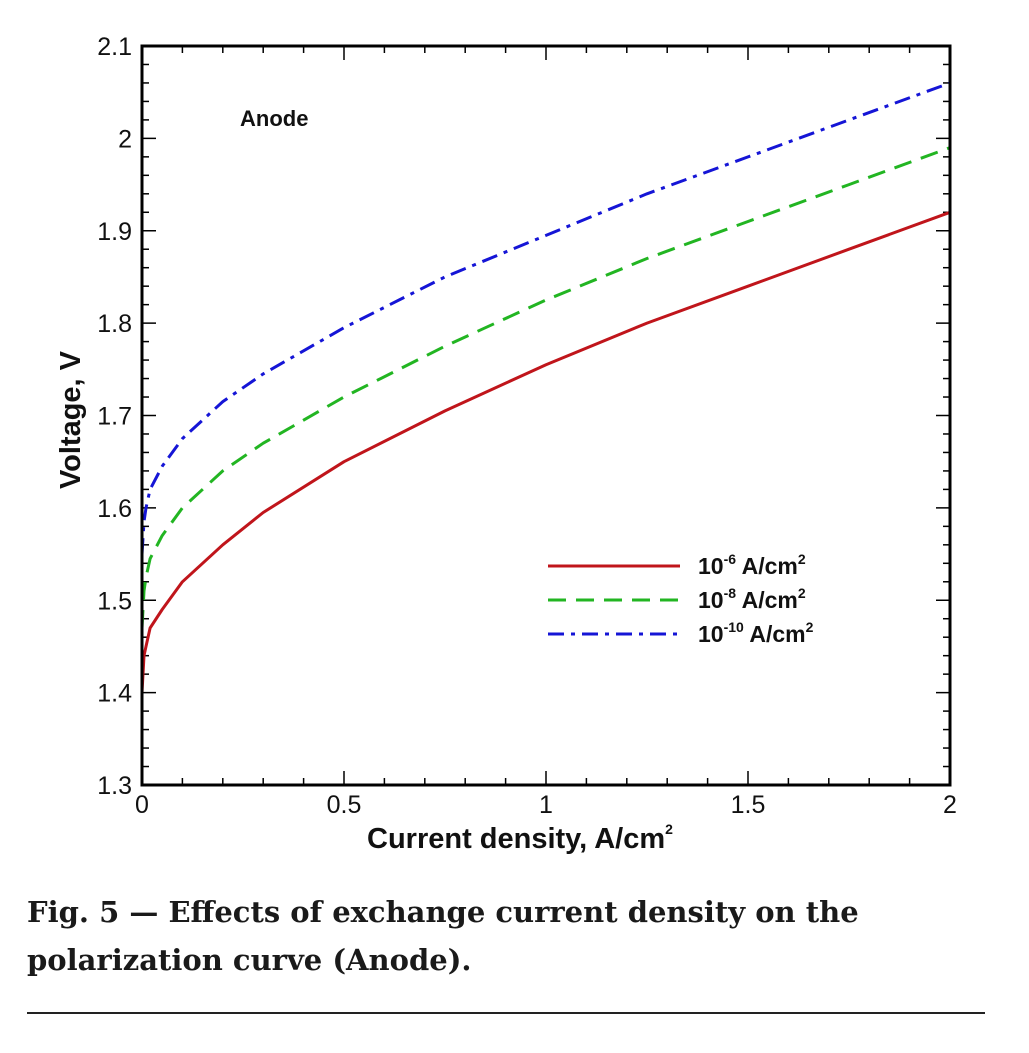 This screenshot has height=1053, width=1029. What do you see at coordinates (142, 805) in the screenshot?
I see `x-tick-label: 0` at bounding box center [142, 805].